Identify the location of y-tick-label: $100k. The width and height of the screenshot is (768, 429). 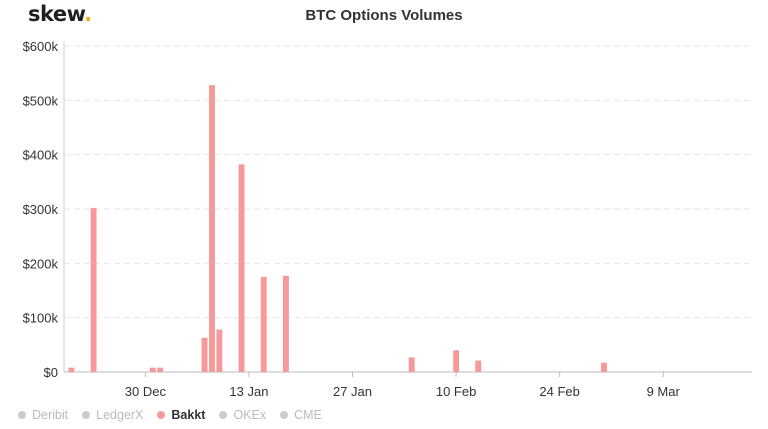
(41, 318).